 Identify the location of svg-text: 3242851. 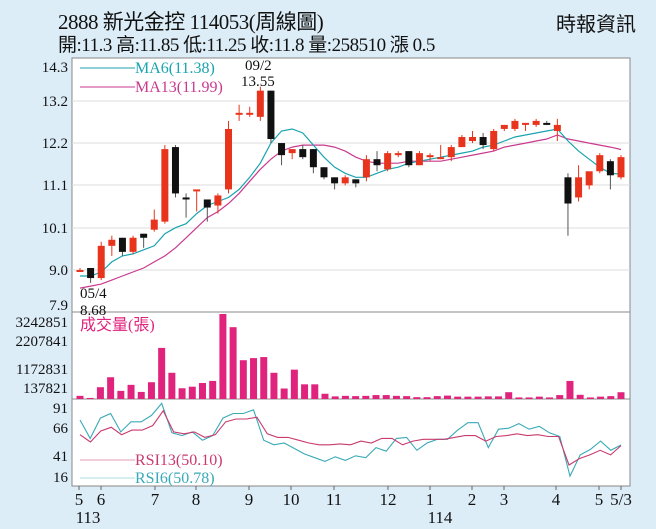
(42, 323).